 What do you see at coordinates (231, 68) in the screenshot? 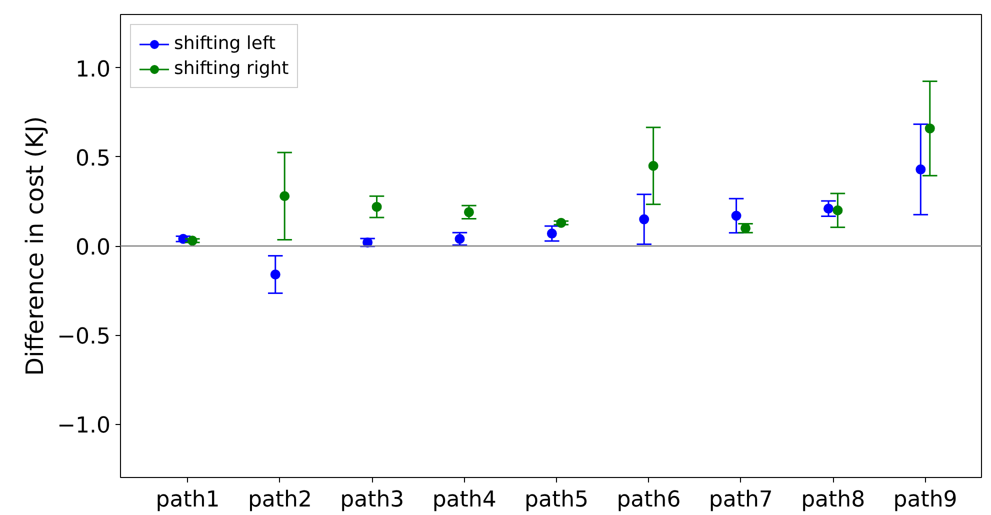
I see `legend-label: shifting right` at bounding box center [231, 68].